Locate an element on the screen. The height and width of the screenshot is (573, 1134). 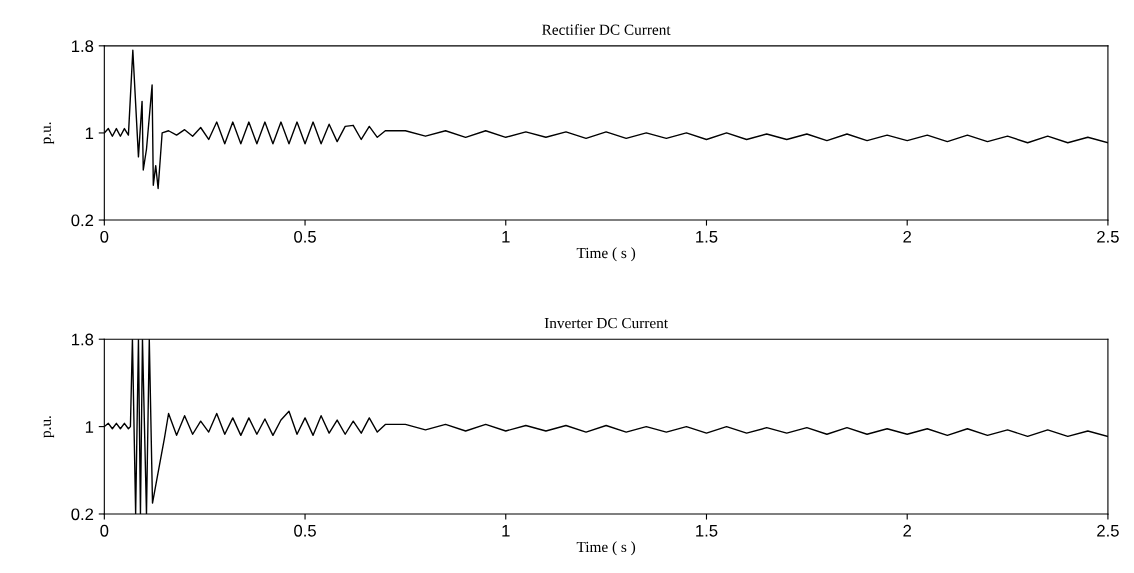
chart-title: Inverter DC Current is located at coordinates (606, 323).